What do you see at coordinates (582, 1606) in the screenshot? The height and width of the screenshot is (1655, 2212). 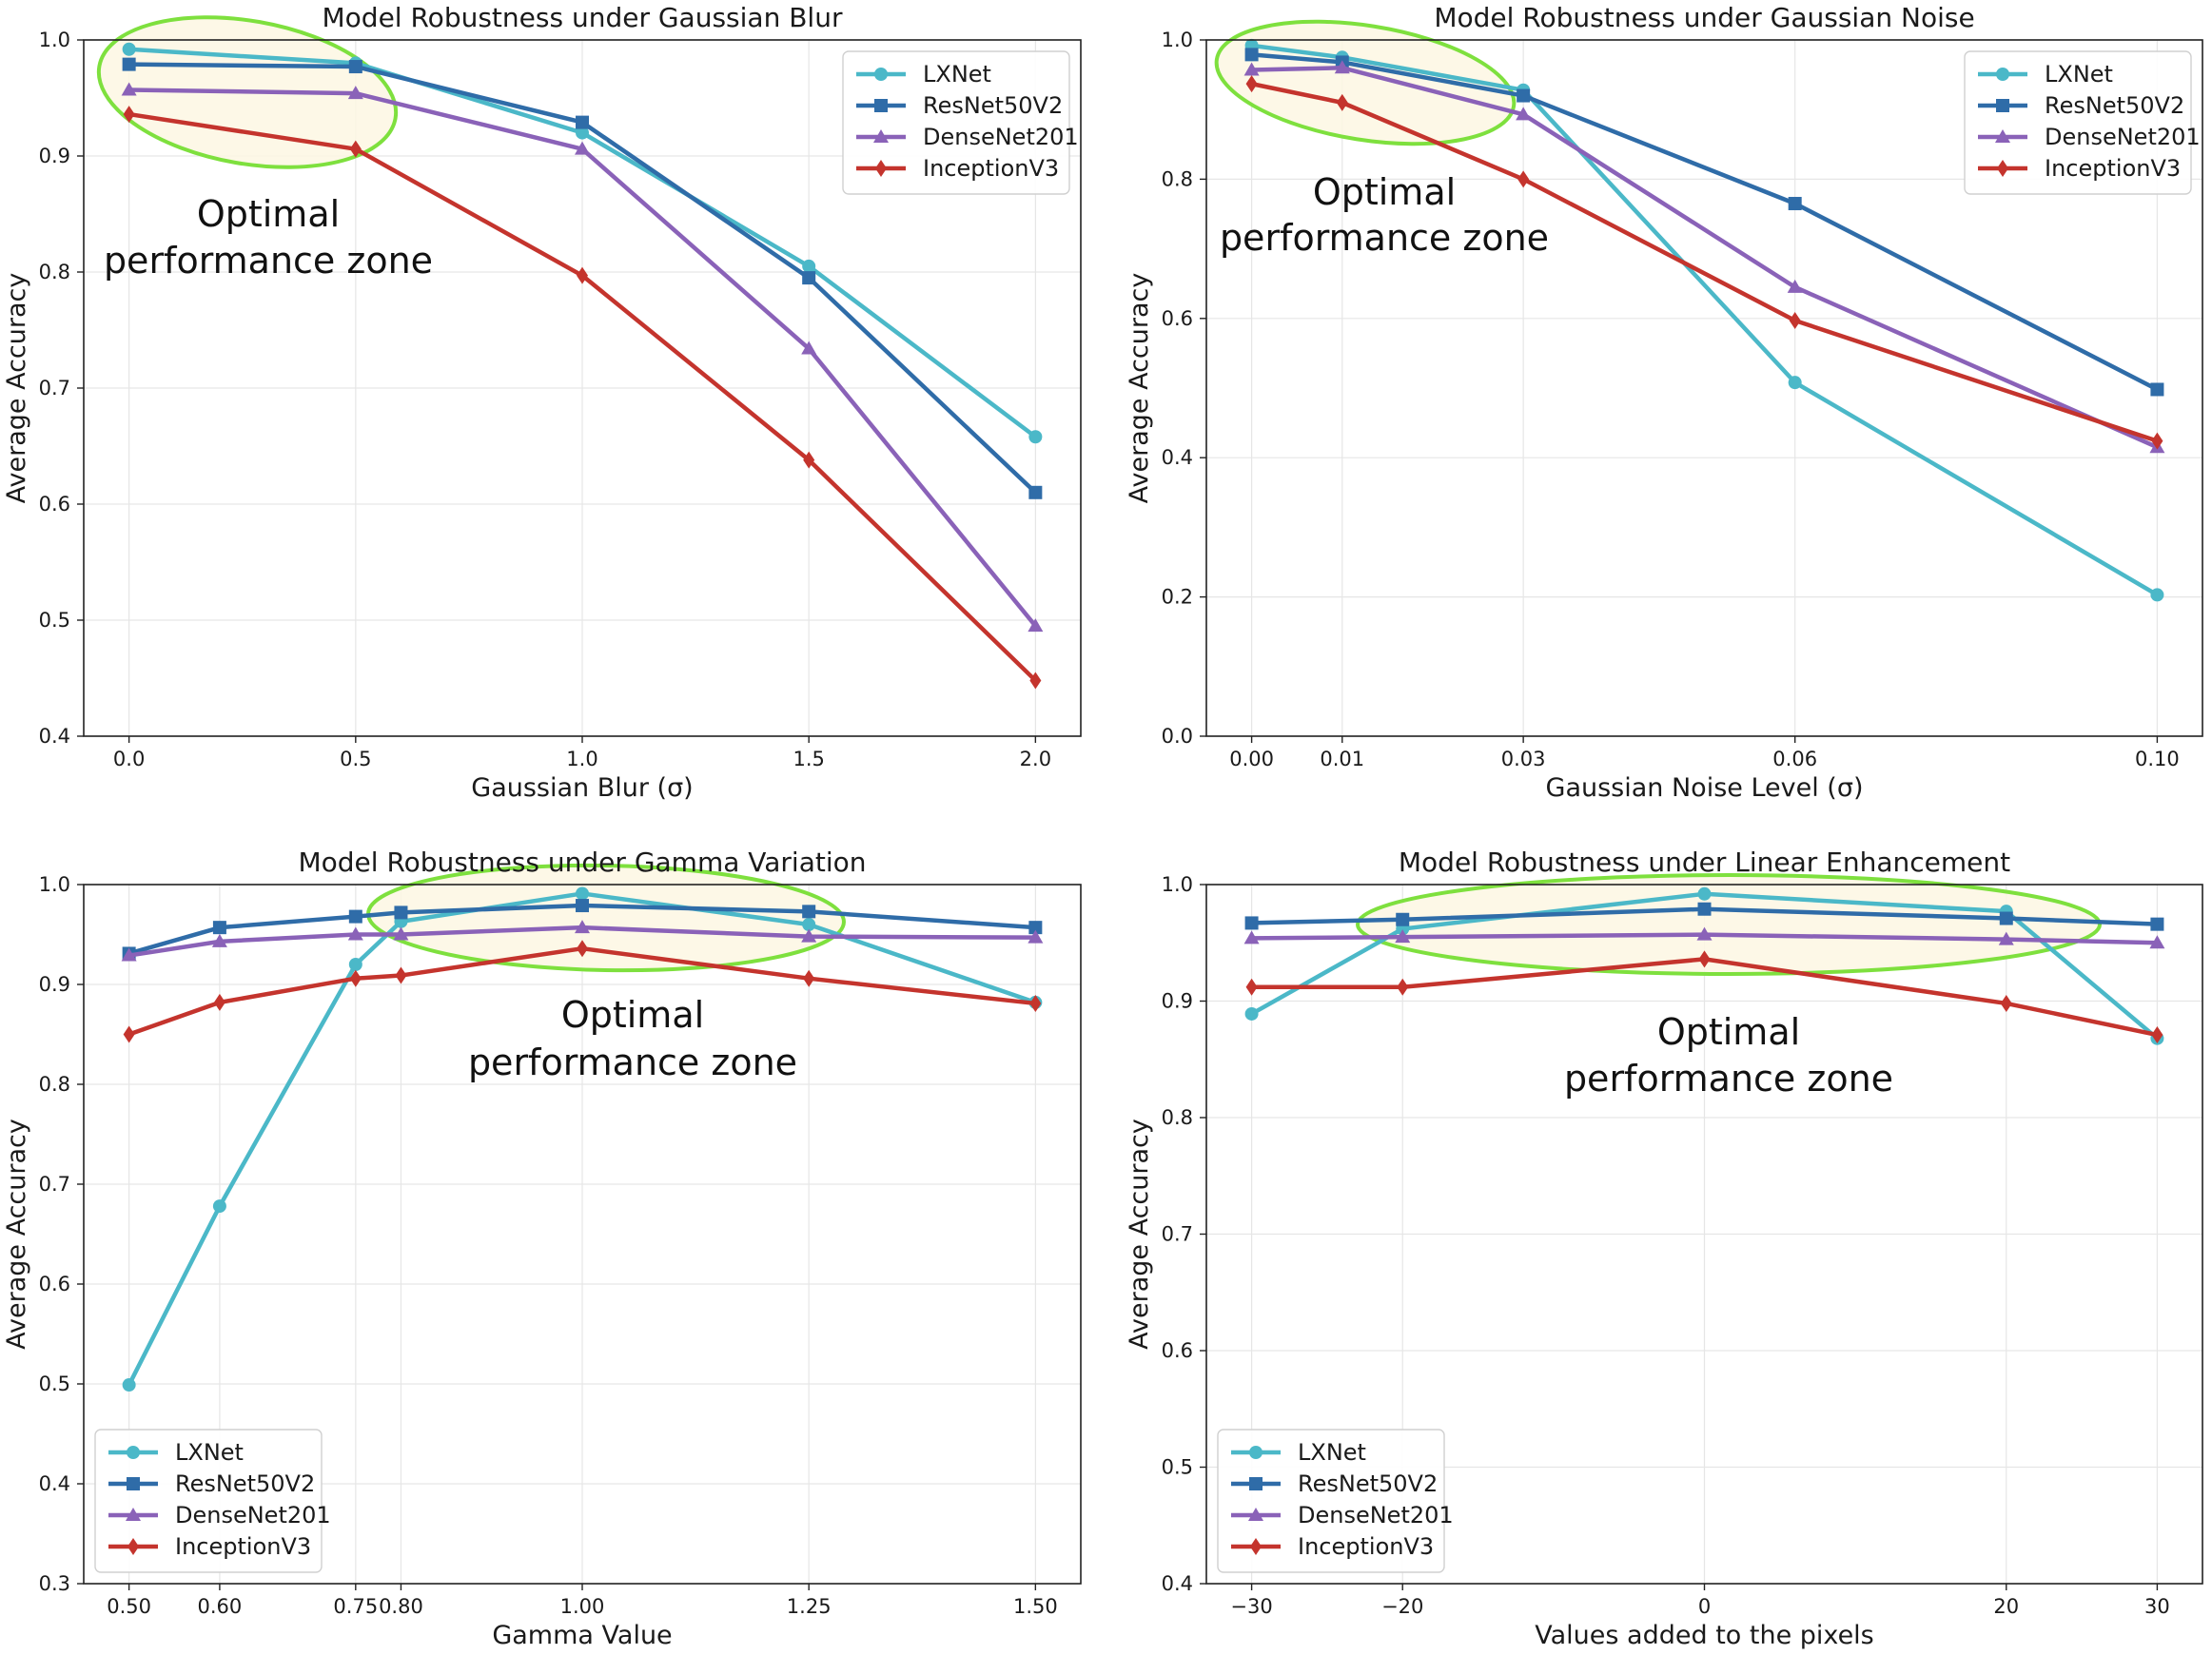 I see `x-tick-label: 1.00` at bounding box center [582, 1606].